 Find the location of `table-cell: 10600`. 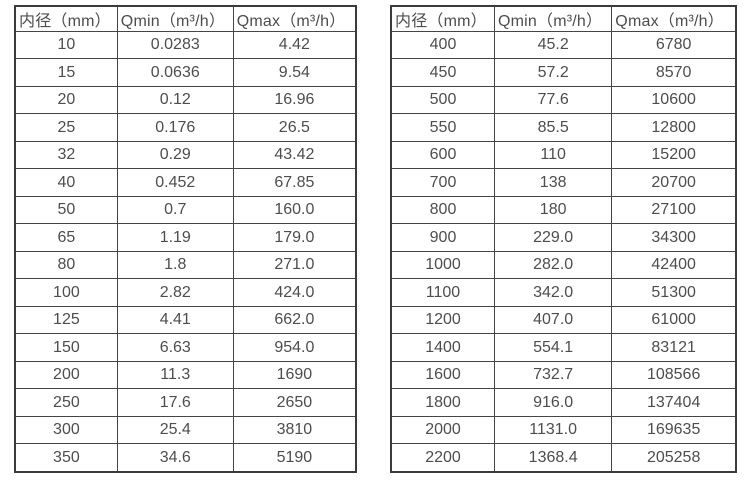

table-cell: 10600 is located at coordinates (674, 100).